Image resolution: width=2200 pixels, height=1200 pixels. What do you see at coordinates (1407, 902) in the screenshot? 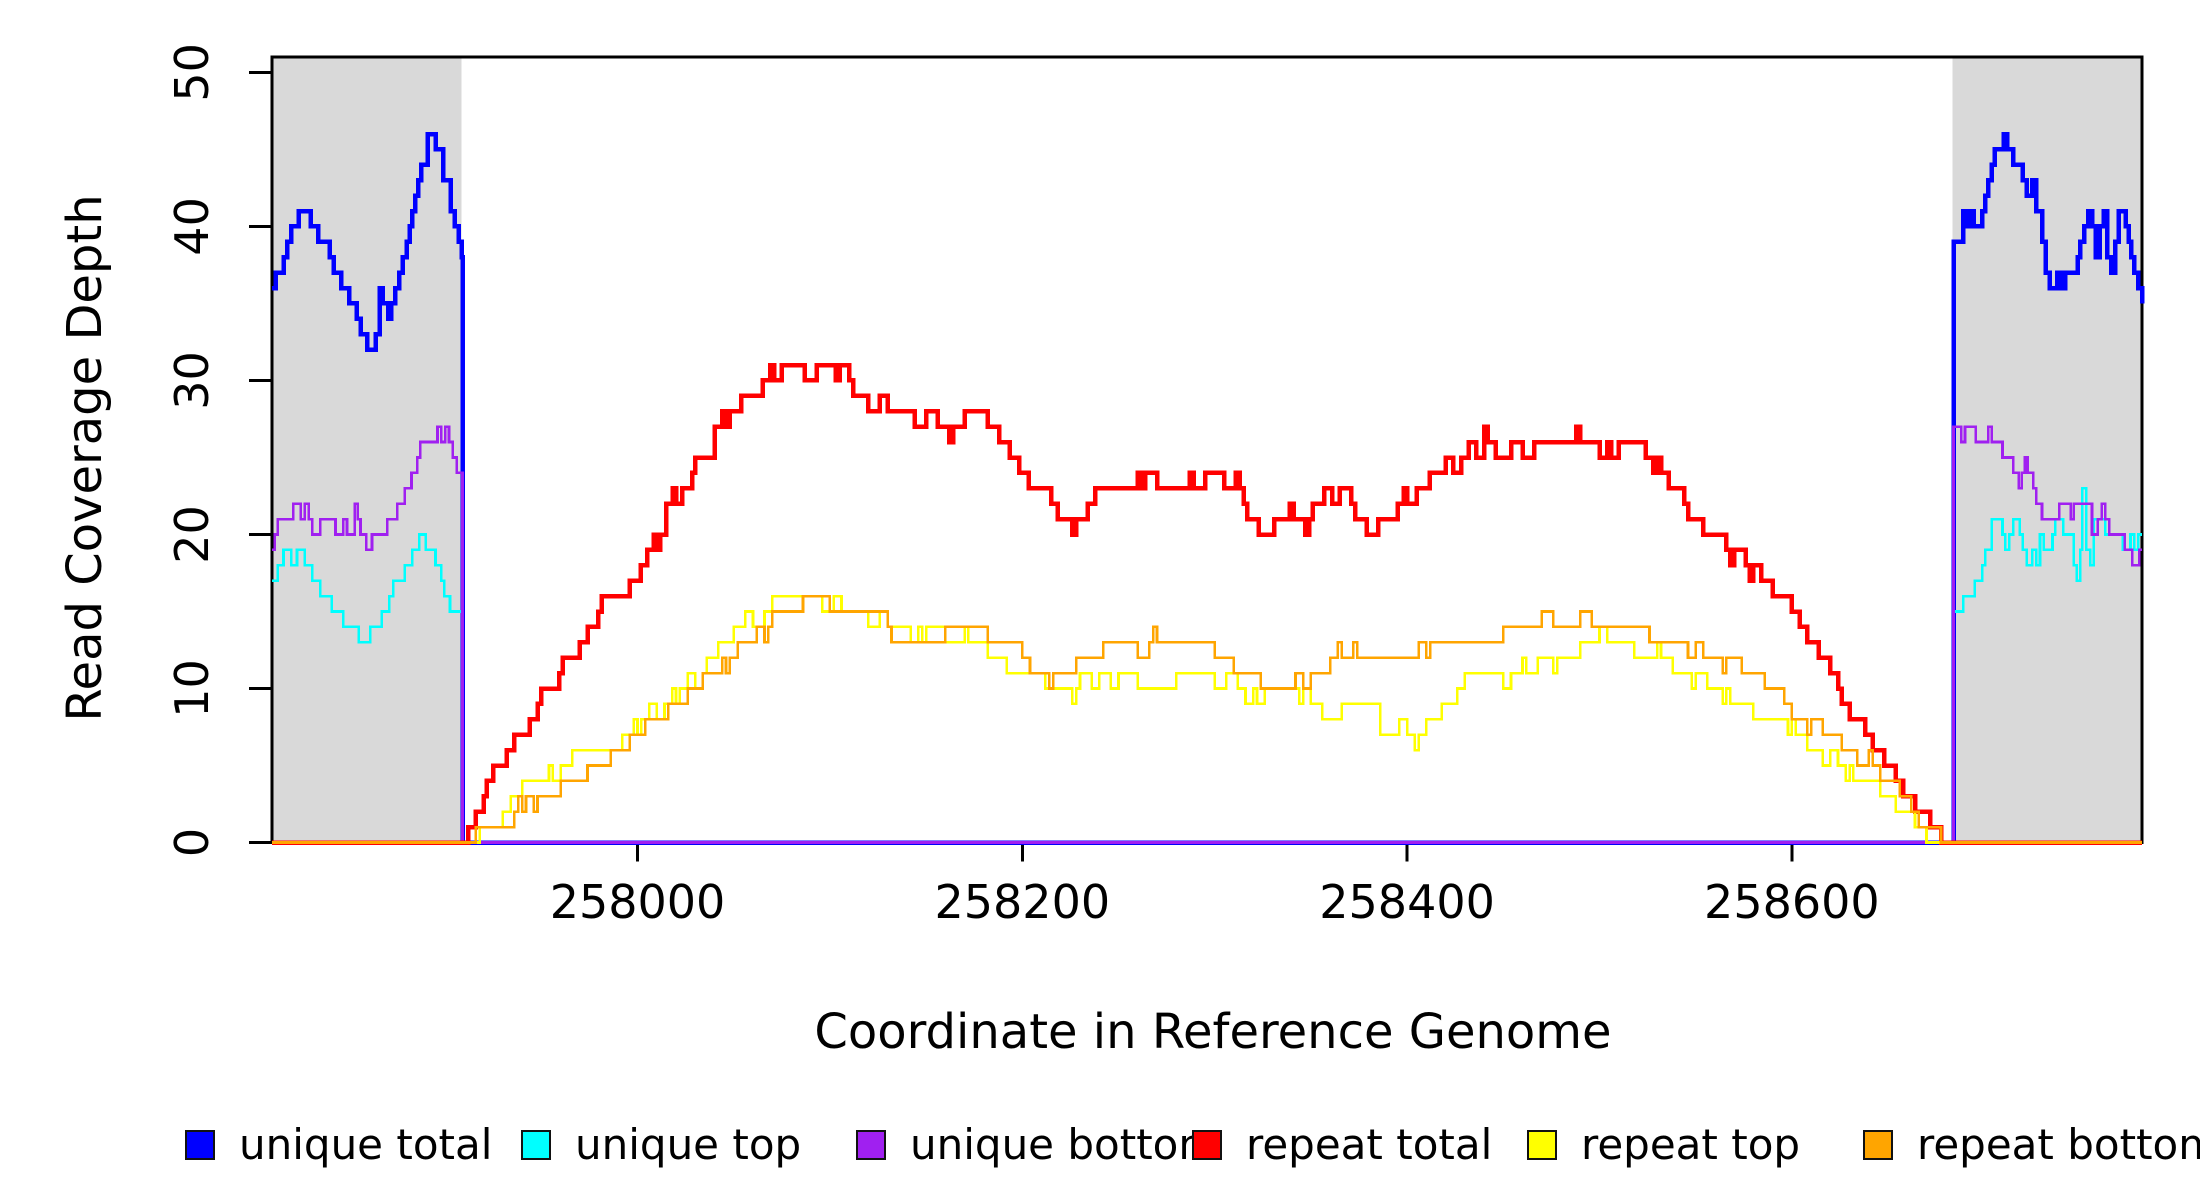
I see `x-axis-tick-label: 258400` at bounding box center [1407, 902].